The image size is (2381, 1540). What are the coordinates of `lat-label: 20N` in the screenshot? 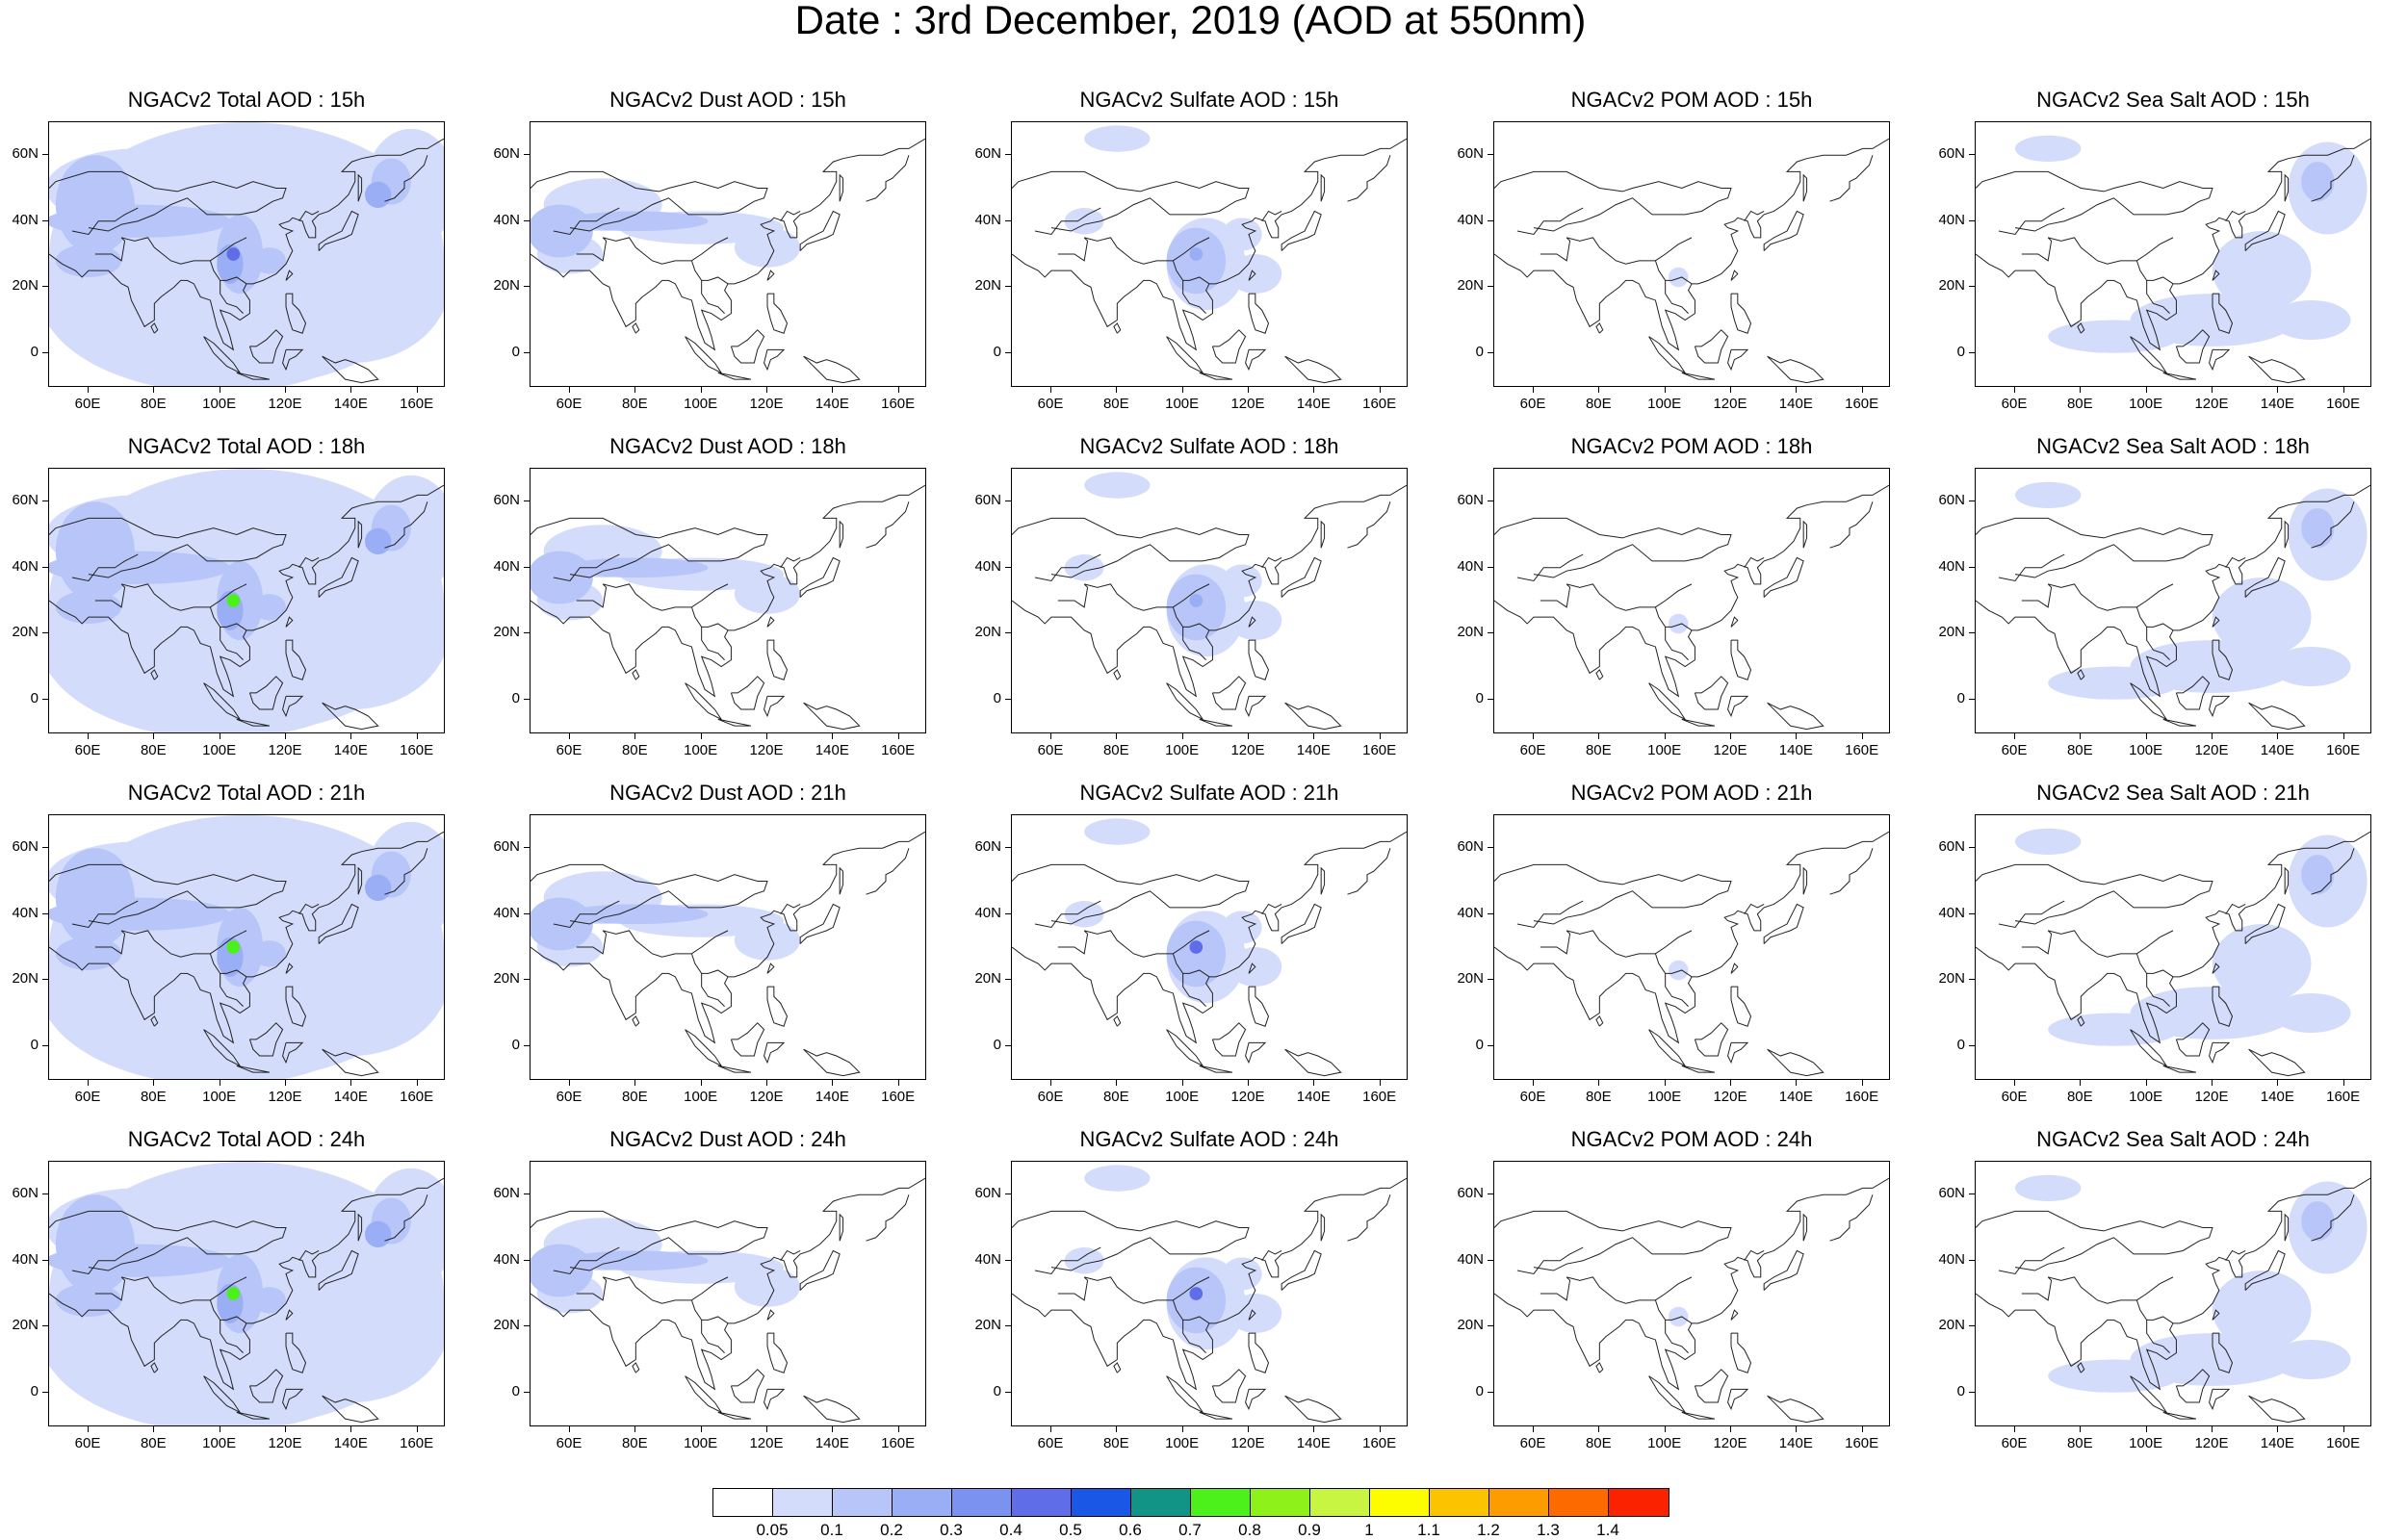 It's located at (25, 632).